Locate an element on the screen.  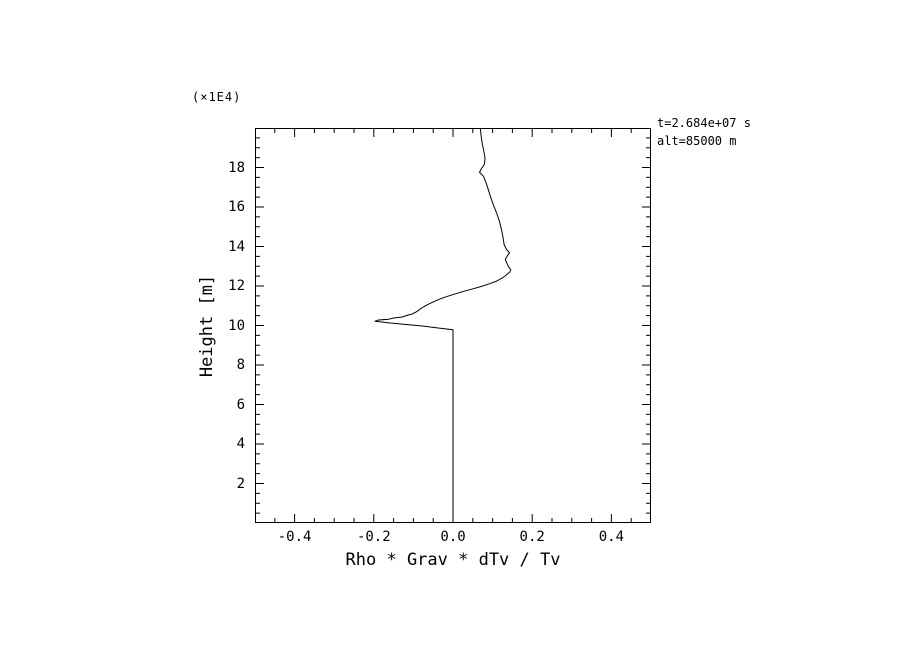
y-tick-label: 16 is located at coordinates (236, 207).